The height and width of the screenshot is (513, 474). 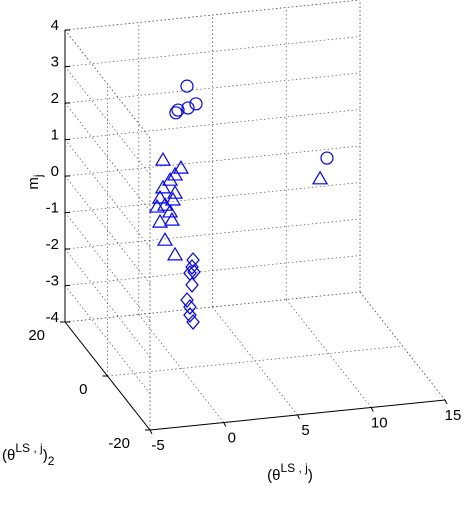 I want to click on z-tick-label: 4, so click(x=55, y=25).